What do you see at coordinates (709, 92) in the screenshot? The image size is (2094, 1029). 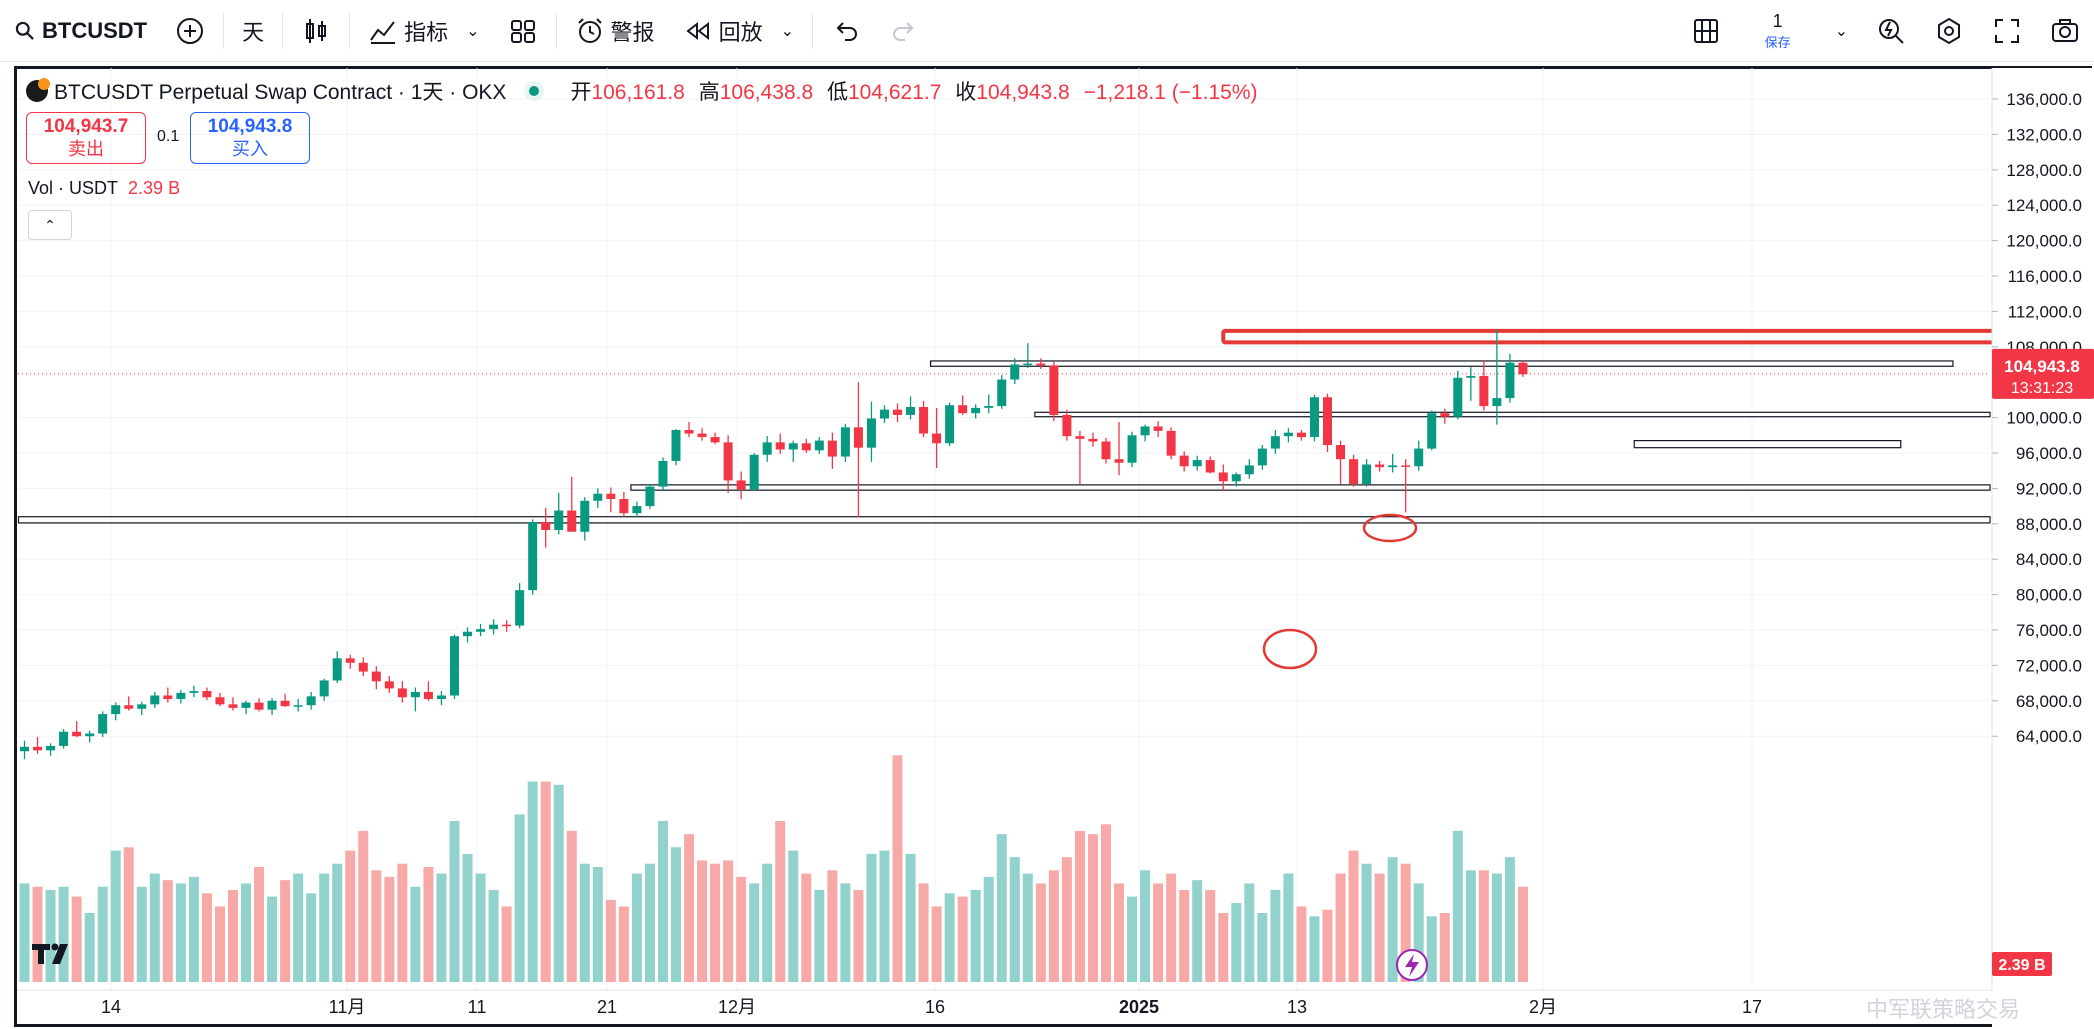 I see `high-label: 高` at bounding box center [709, 92].